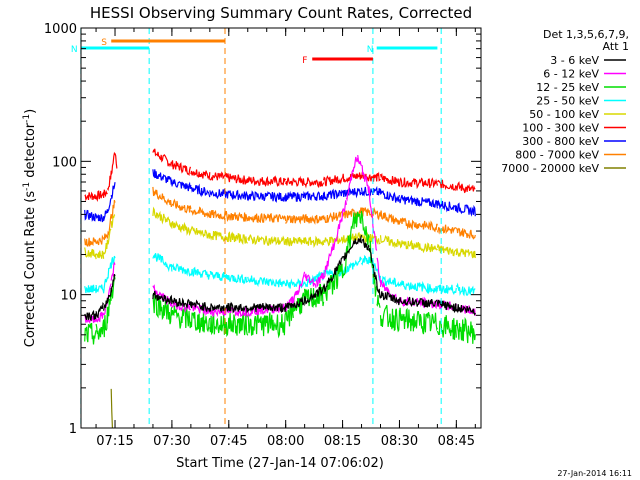 The image size is (640, 480). I want to click on legend-label-50-100-kev: 50 - 100 keV, so click(564, 114).